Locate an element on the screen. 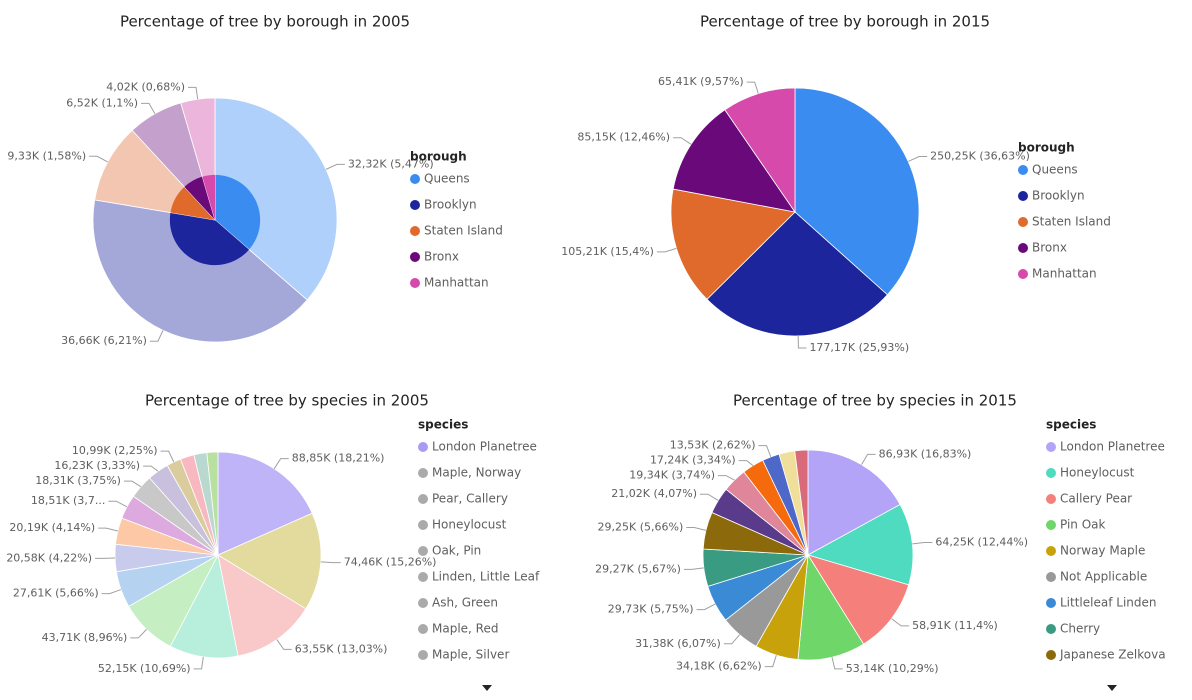 The image size is (1192, 700). data-label: 86,93K (16,83%) is located at coordinates (925, 453).